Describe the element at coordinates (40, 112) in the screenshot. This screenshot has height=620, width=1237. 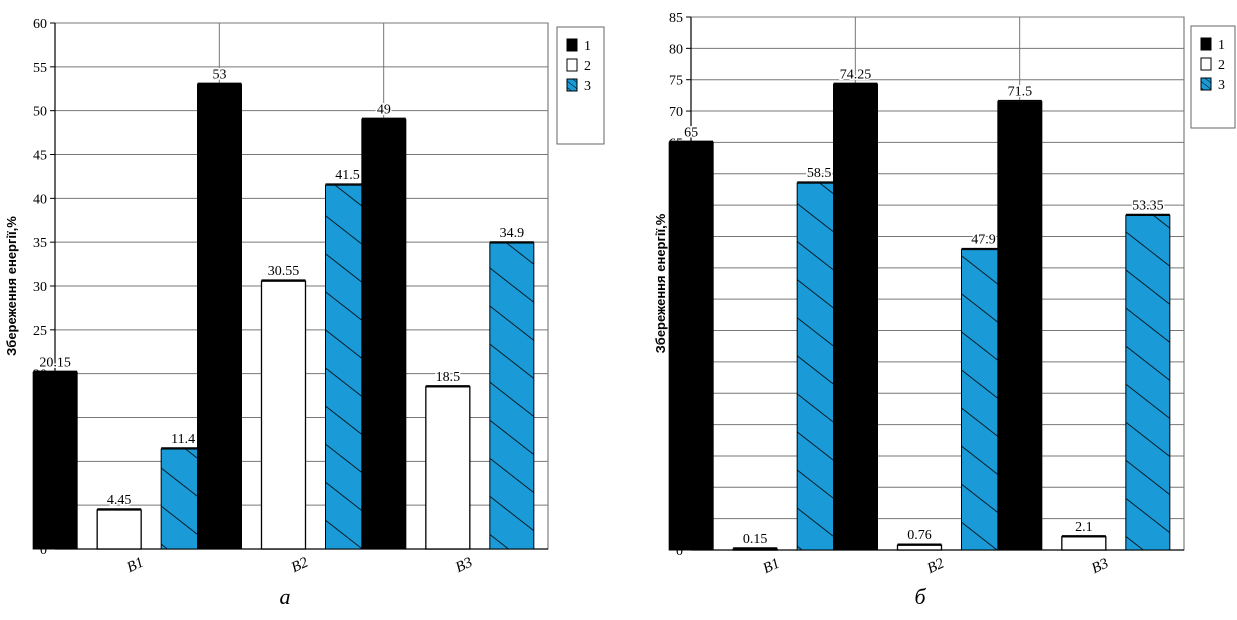
I see `y-tick-label: 50` at that location.